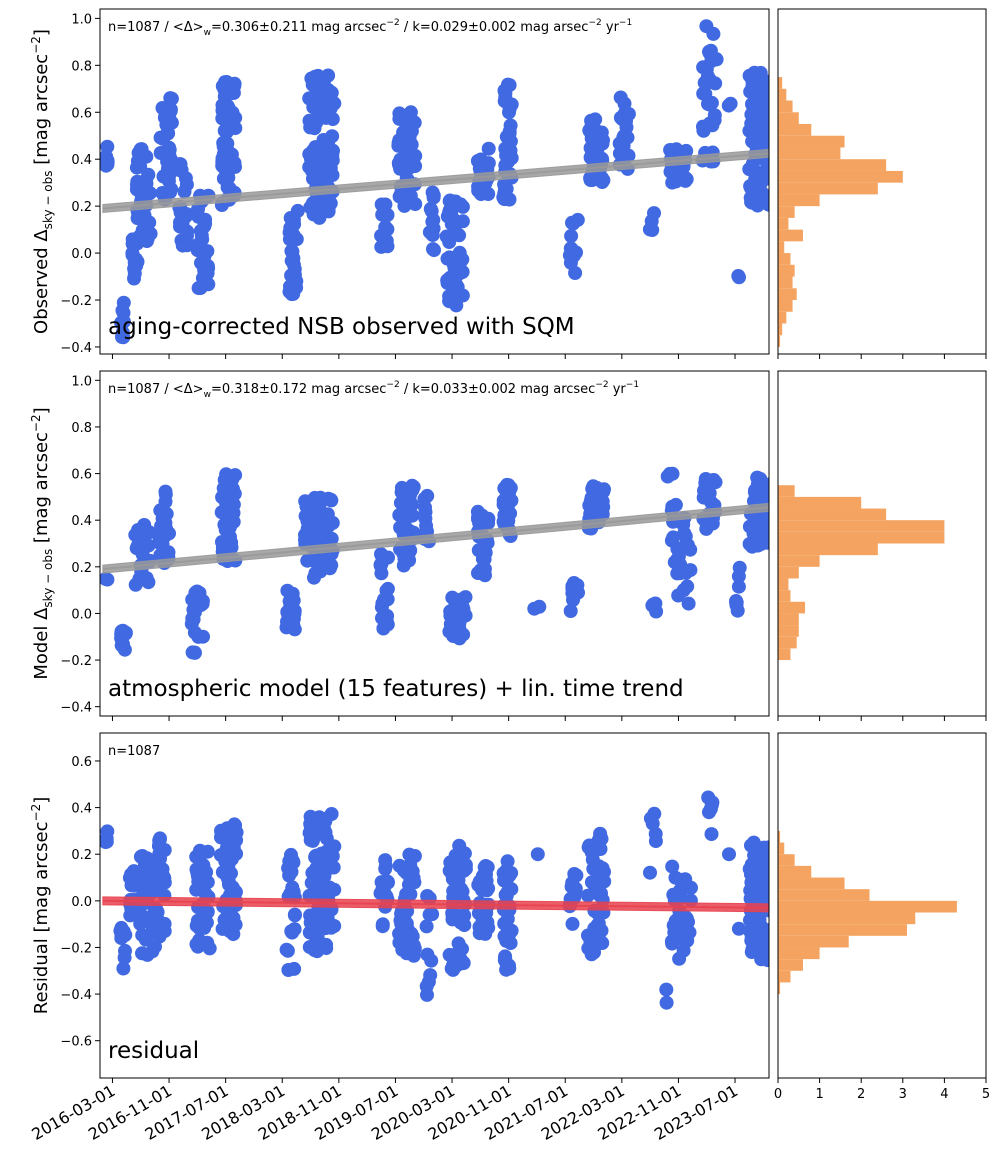 This screenshot has height=1166, width=1000. I want to click on histogram-observed, so click(840, 212).